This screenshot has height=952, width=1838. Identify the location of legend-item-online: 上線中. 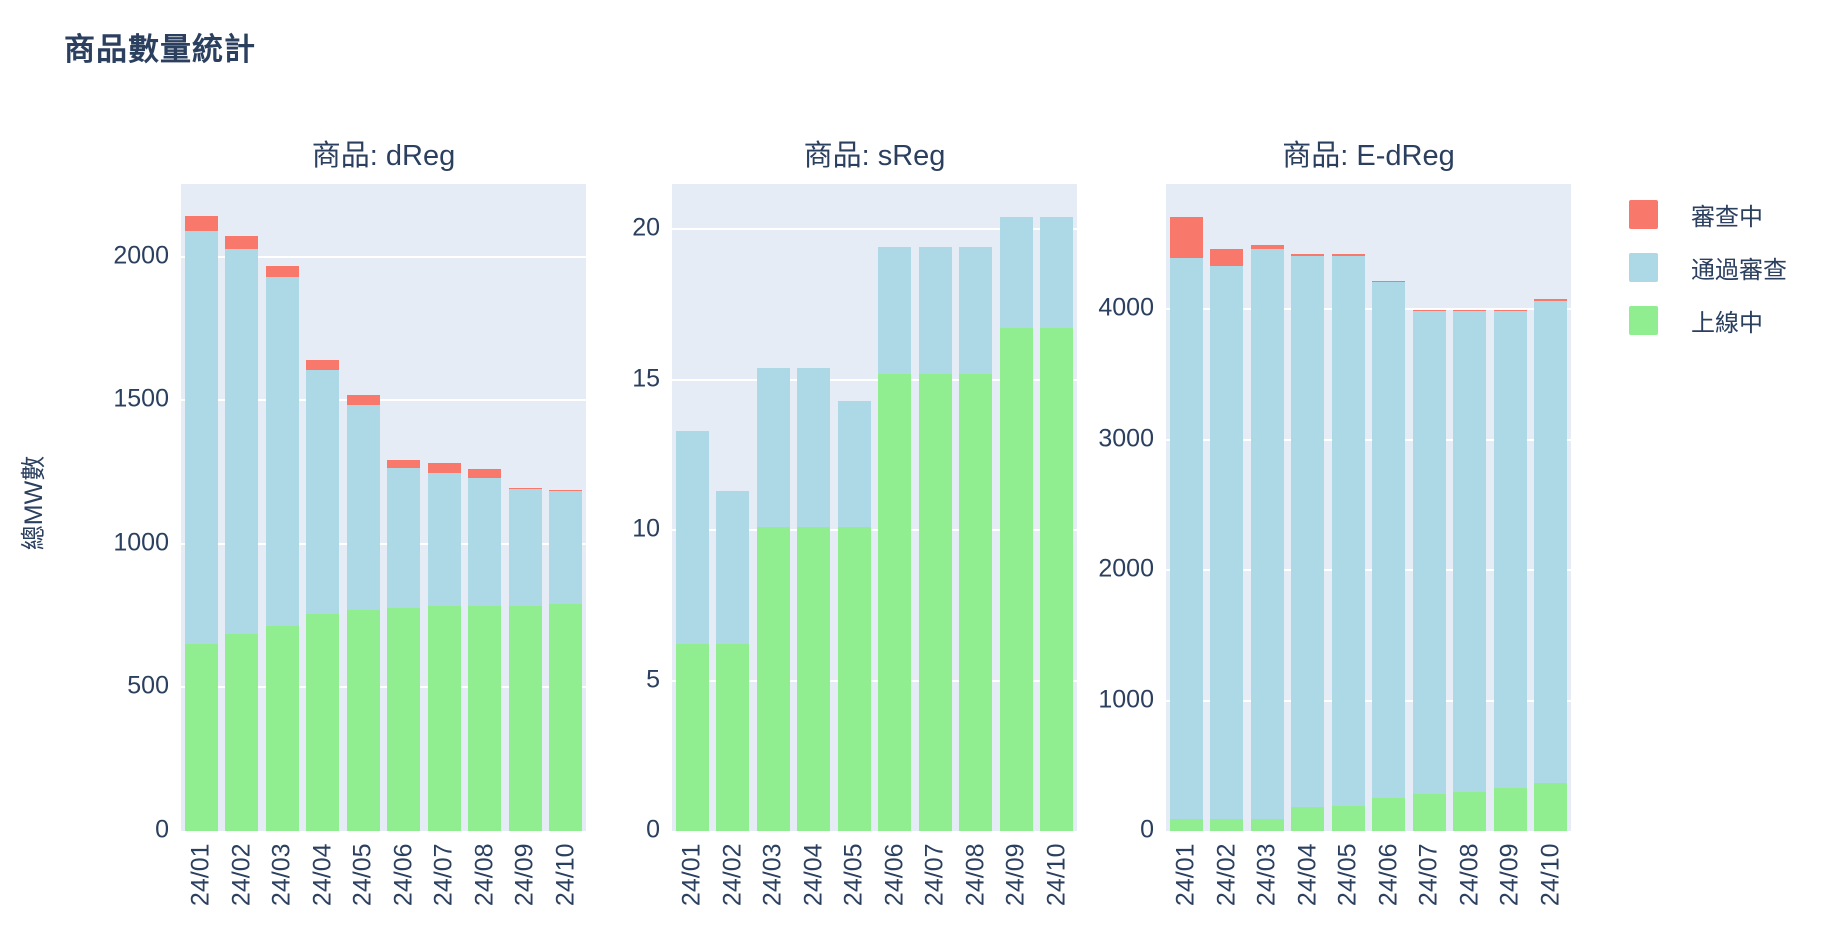
(1708, 320).